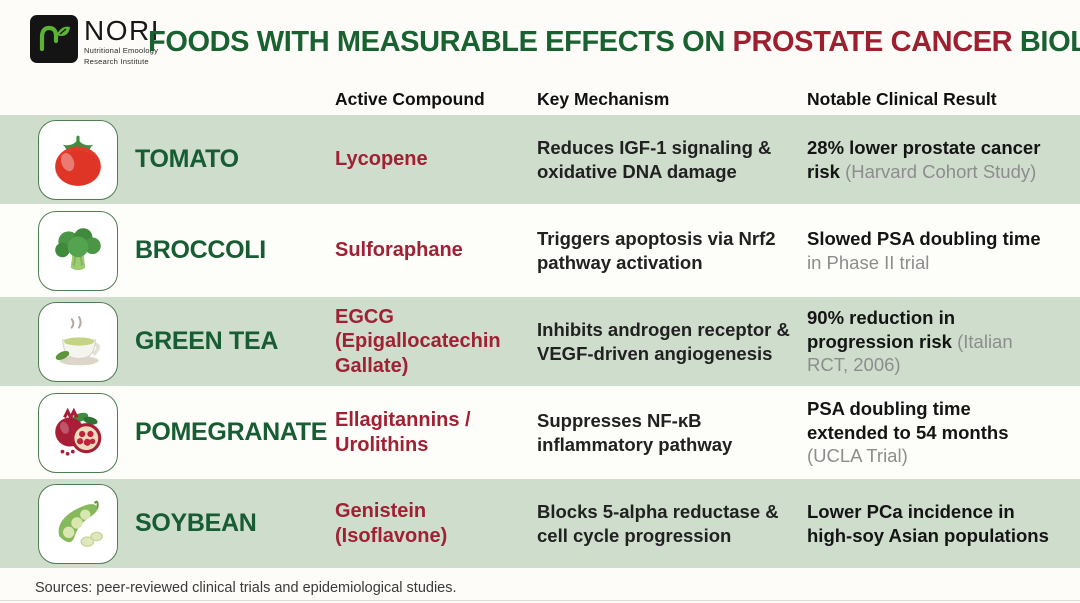 The width and height of the screenshot is (1080, 603). What do you see at coordinates (603, 99) in the screenshot?
I see `column-header-key-mechanism: Key Mechanism` at bounding box center [603, 99].